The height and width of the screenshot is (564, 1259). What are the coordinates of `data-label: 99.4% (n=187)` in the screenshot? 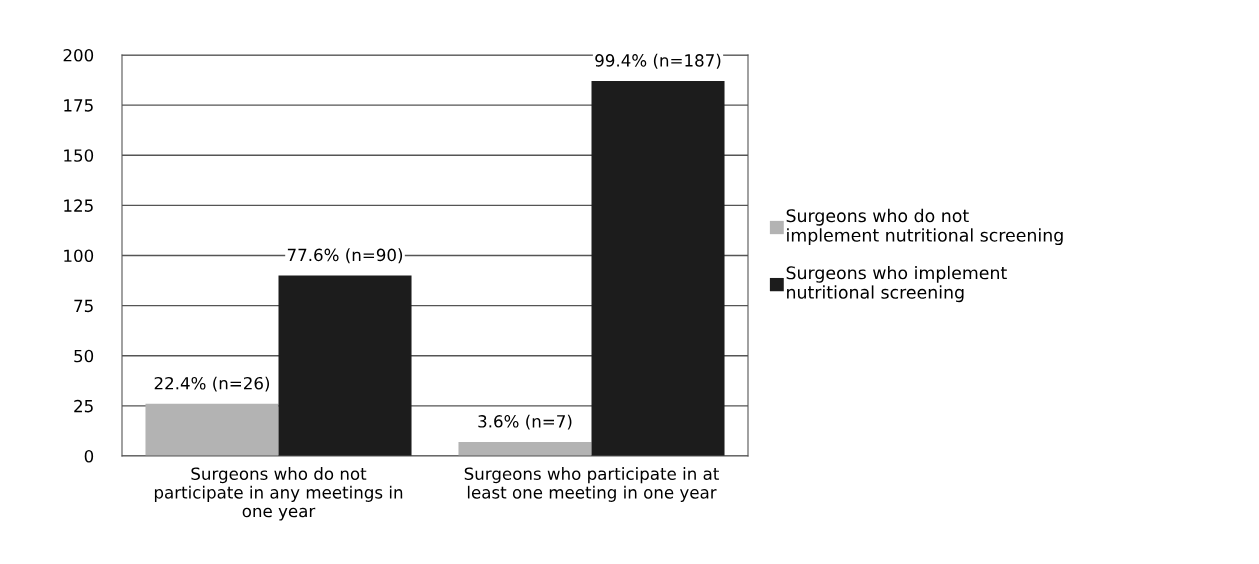 It's located at (658, 61).